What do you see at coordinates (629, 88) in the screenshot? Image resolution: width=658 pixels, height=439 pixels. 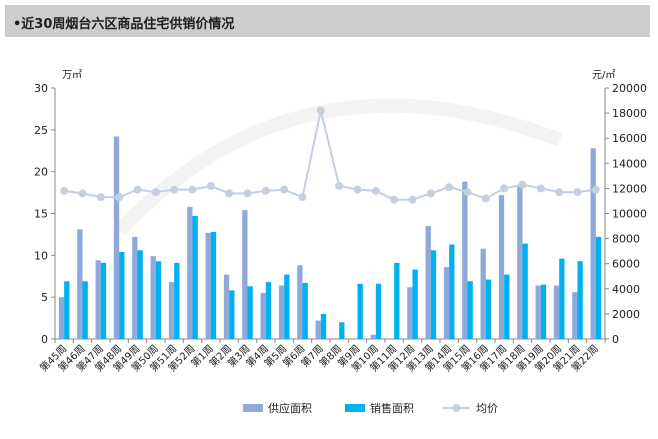 I see `y-right-tick-label: 20000` at bounding box center [629, 88].